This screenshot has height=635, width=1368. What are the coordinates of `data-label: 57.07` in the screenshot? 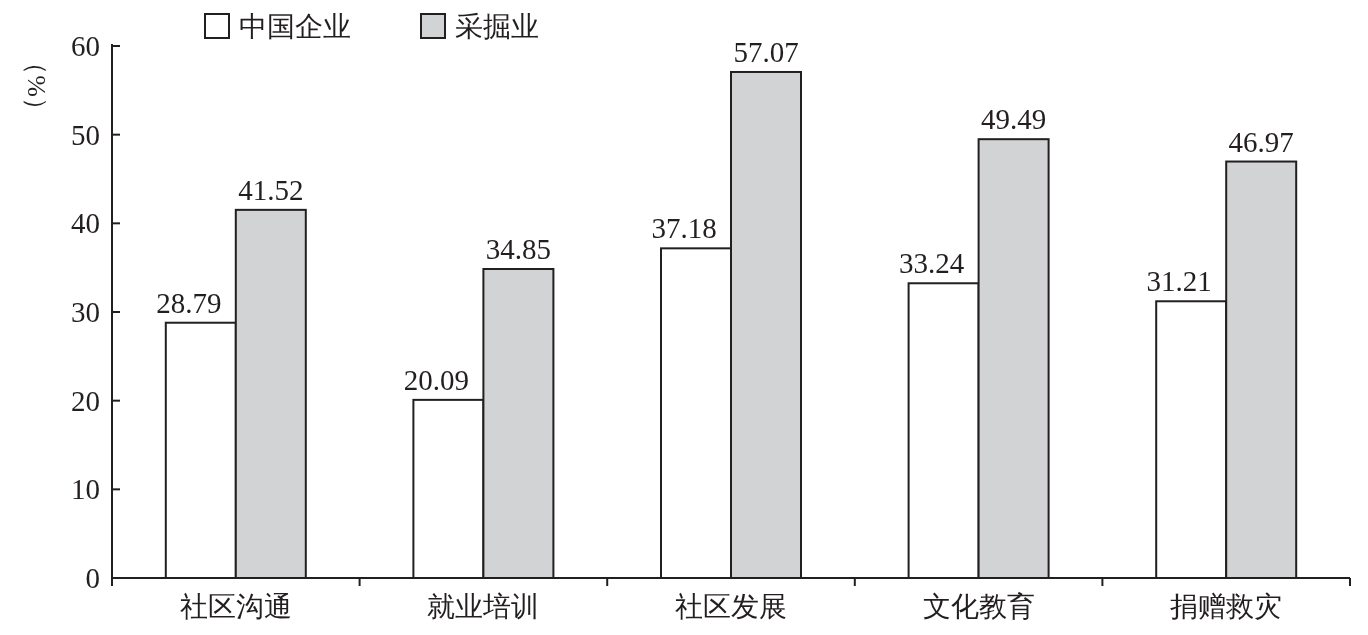 It's located at (766, 51).